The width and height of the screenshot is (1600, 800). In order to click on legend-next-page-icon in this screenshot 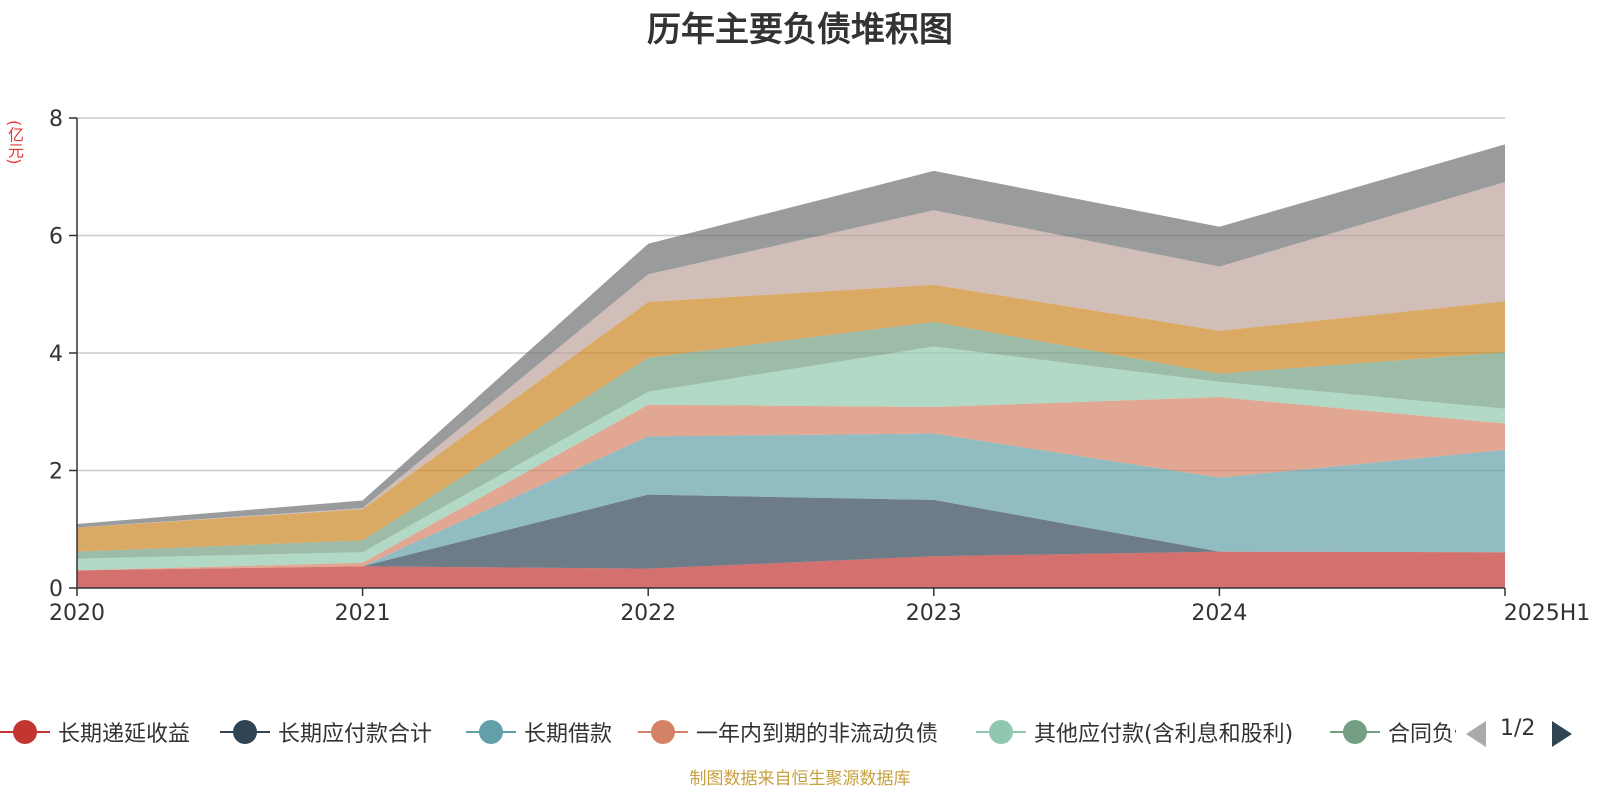, I will do `click(1562, 734)`.